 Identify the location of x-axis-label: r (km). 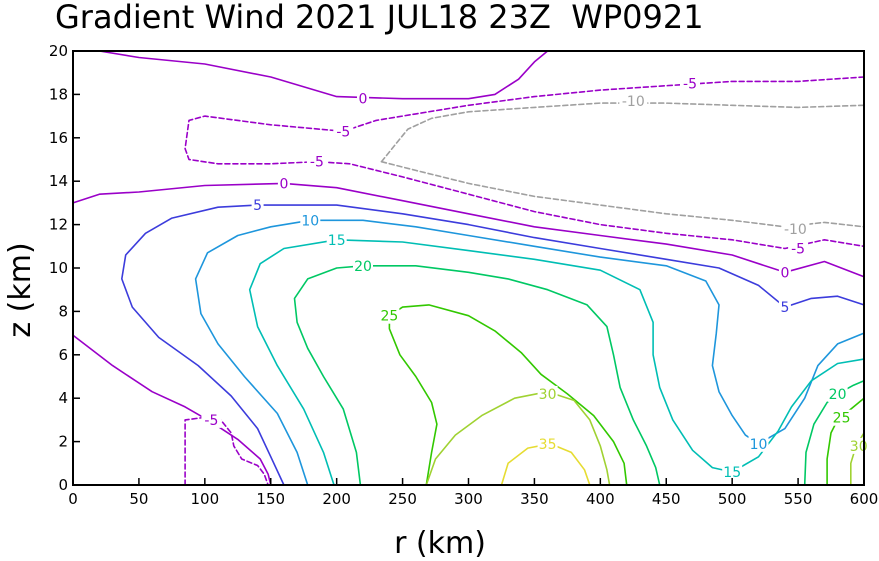
(440, 543).